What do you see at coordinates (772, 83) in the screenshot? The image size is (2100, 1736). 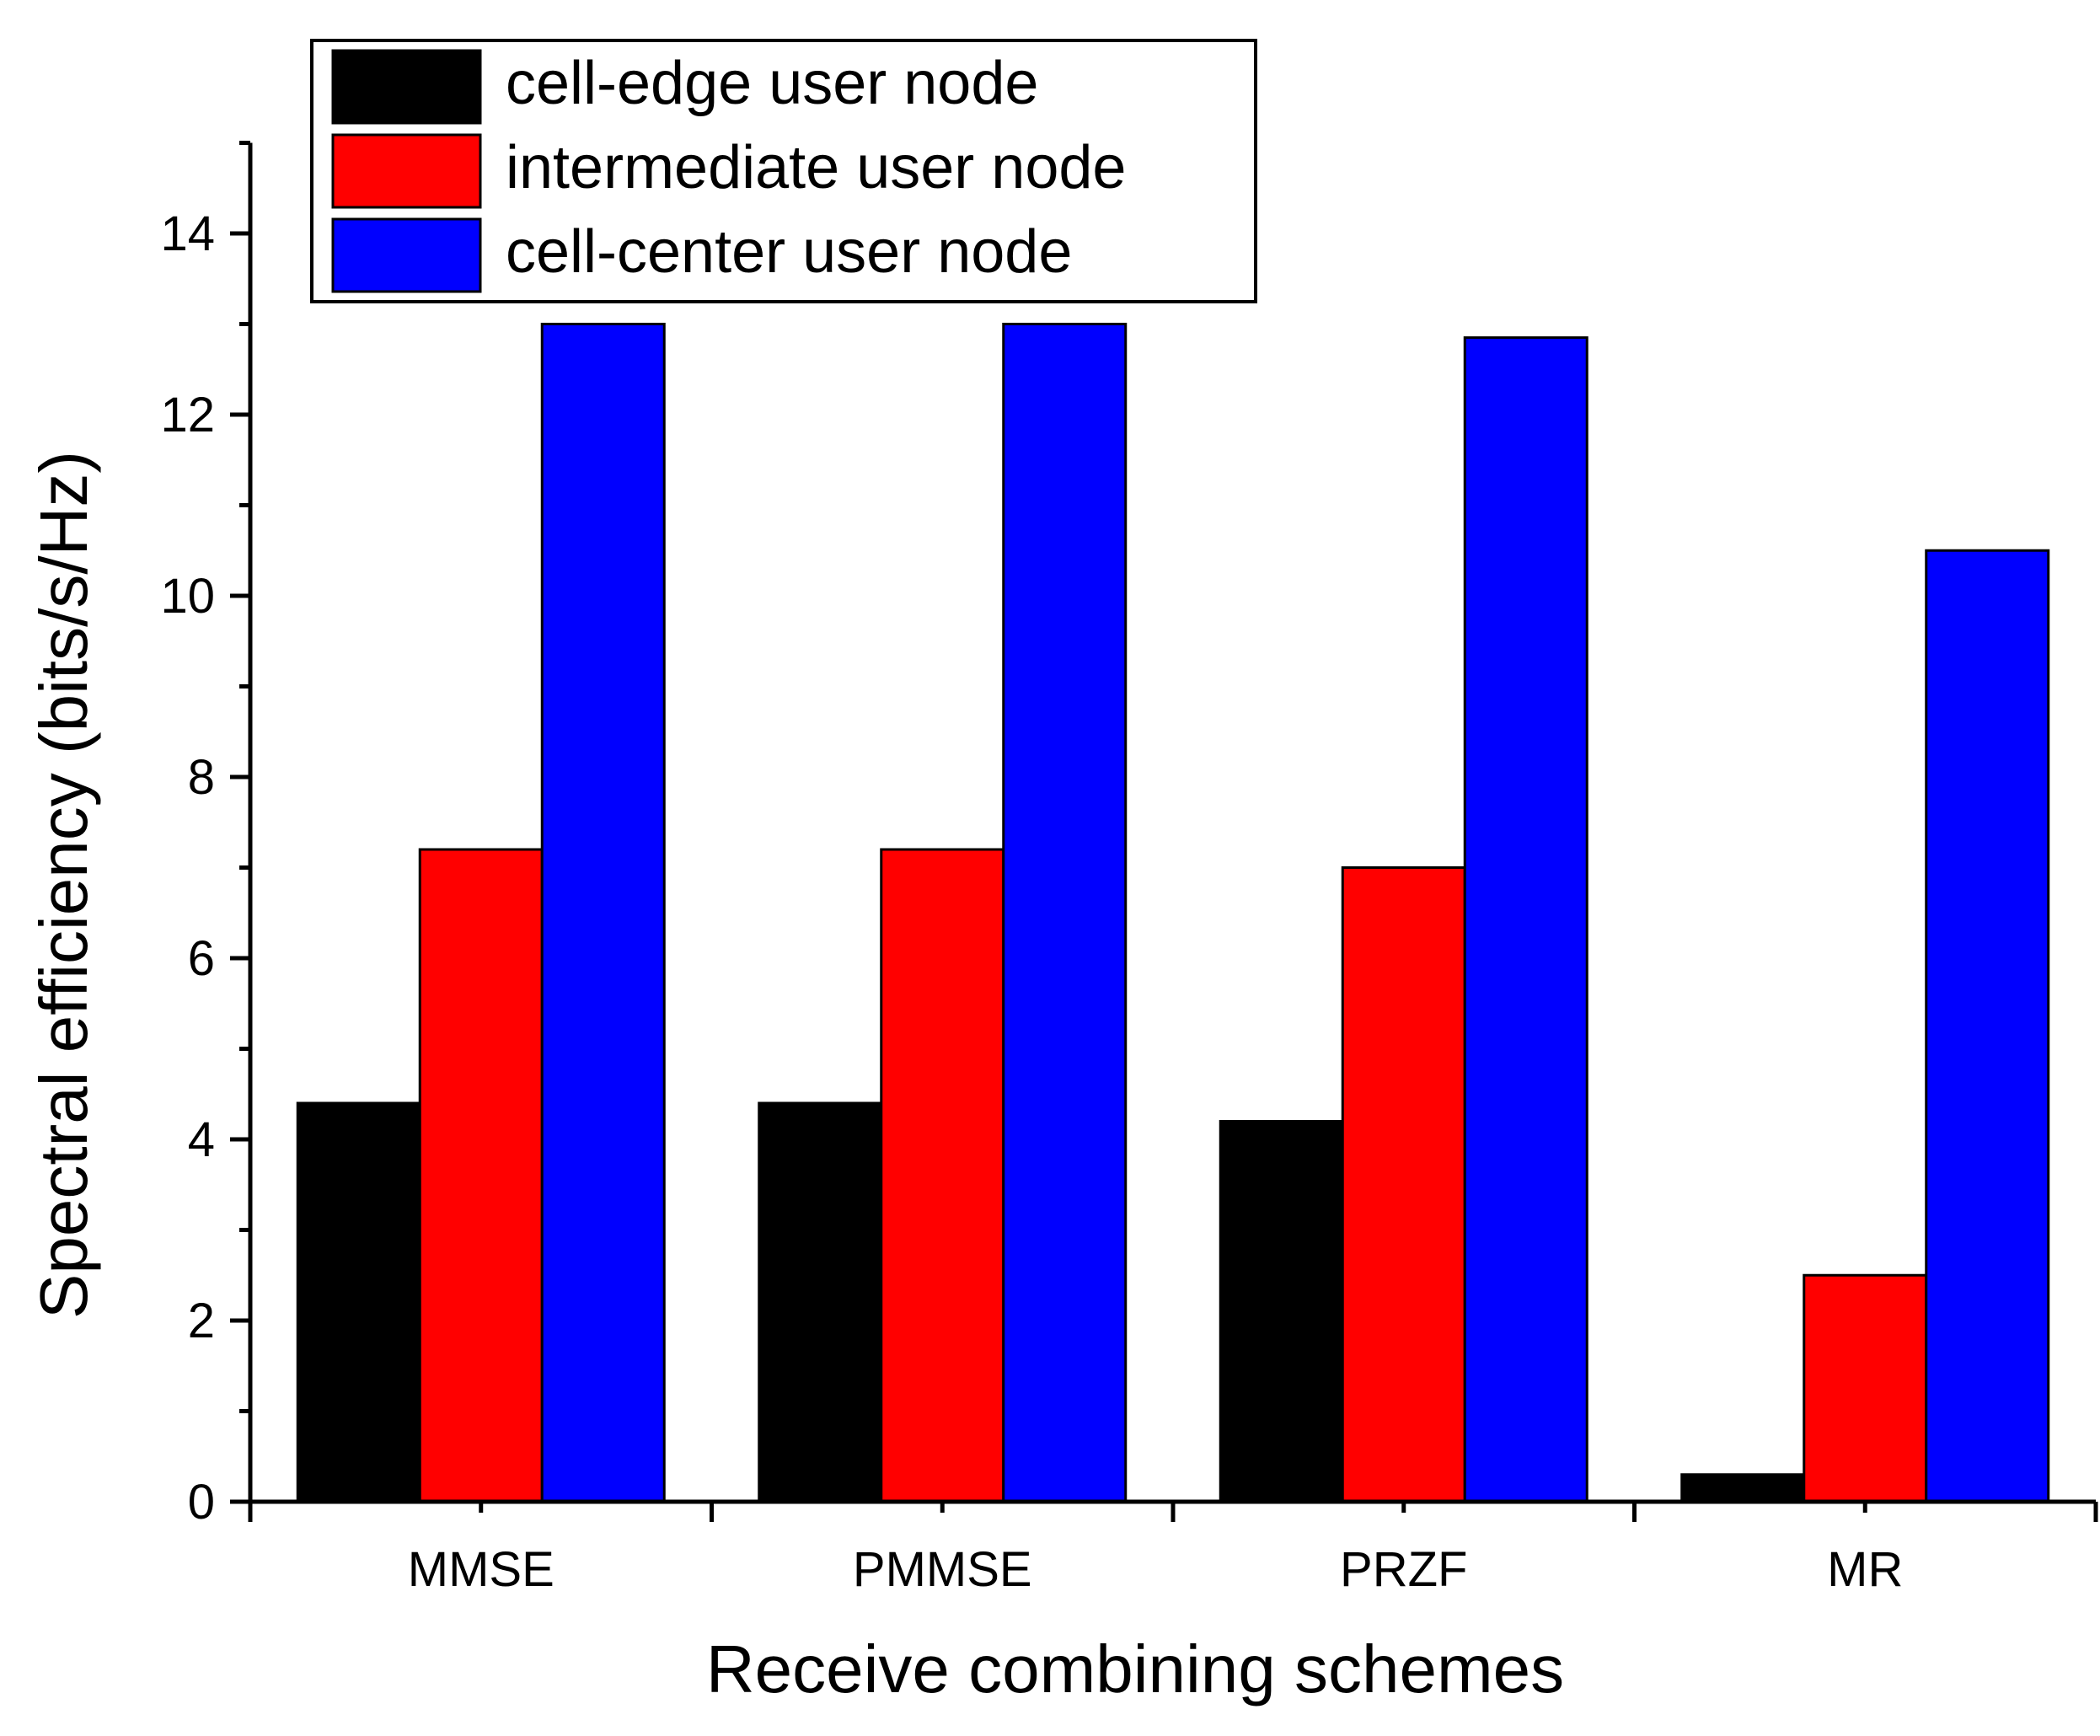 I see `legend-label-0: cell-edge user node` at bounding box center [772, 83].